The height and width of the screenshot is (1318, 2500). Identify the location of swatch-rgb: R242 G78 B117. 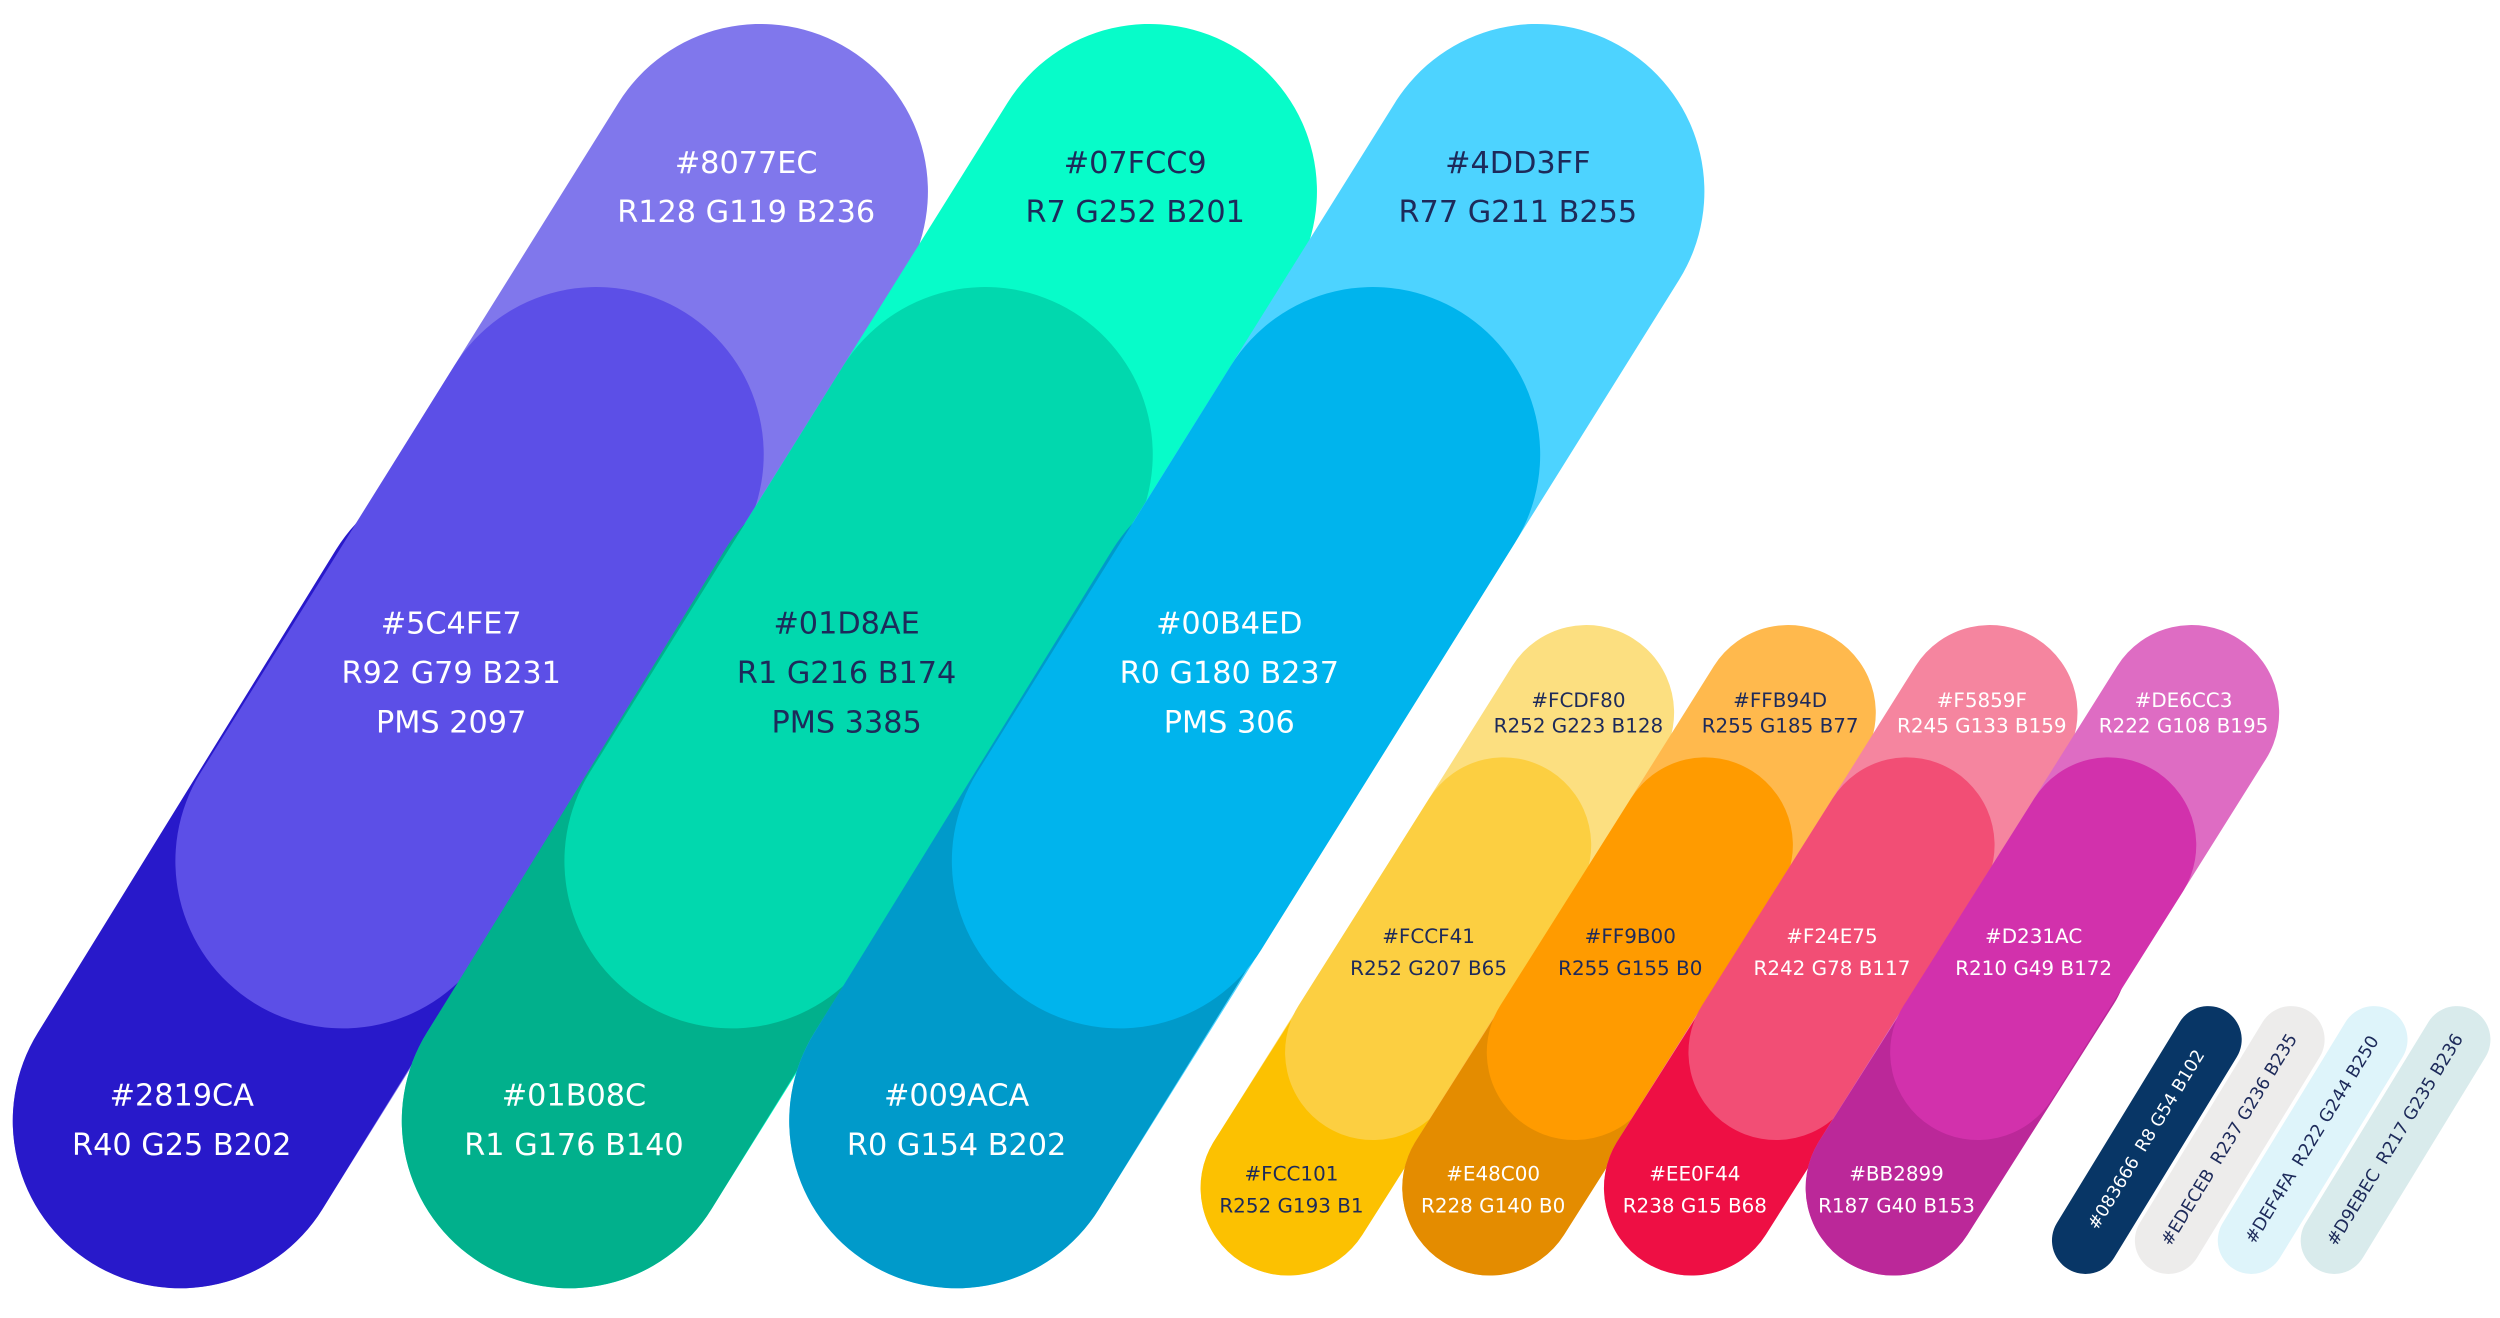
(1832, 968).